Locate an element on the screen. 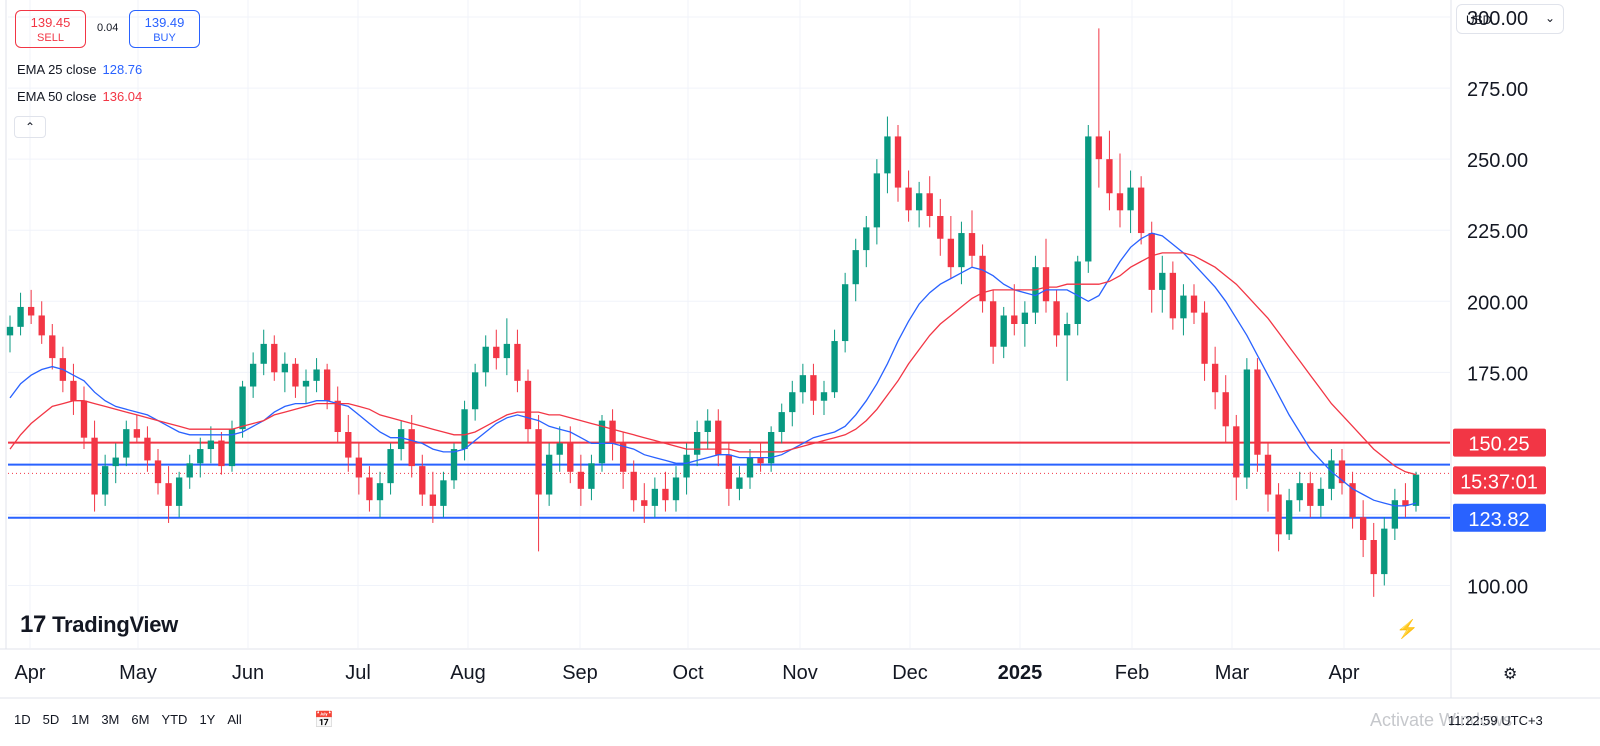 This screenshot has height=746, width=1600. gear-icon: ⚙ is located at coordinates (1510, 674).